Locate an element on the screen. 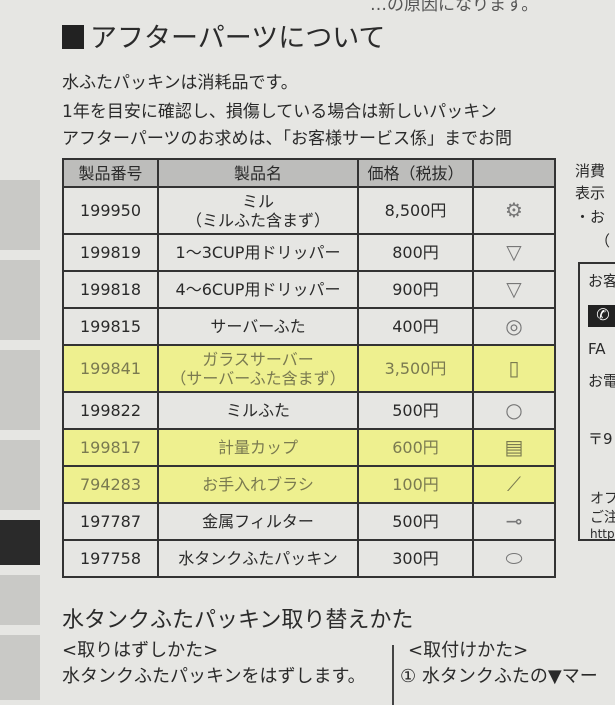  contact-box is located at coordinates (596, 401).